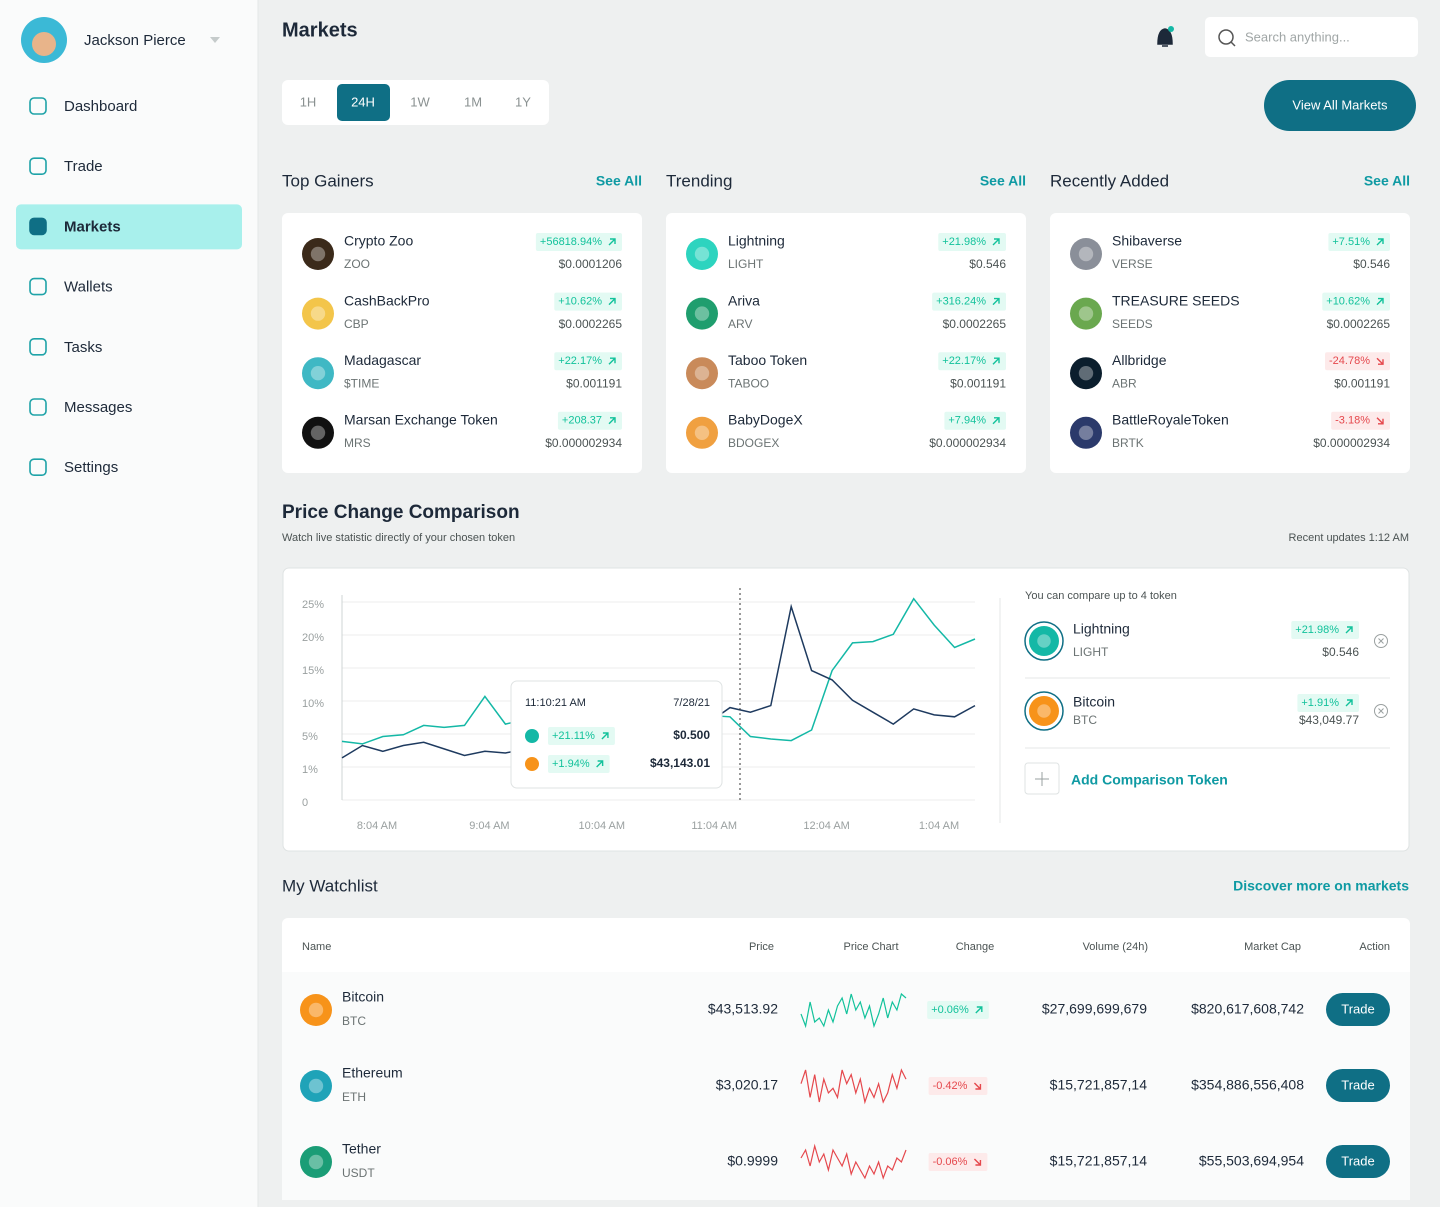 The height and width of the screenshot is (1207, 1440). I want to click on view-all-label: View All Markets, so click(1340, 104).